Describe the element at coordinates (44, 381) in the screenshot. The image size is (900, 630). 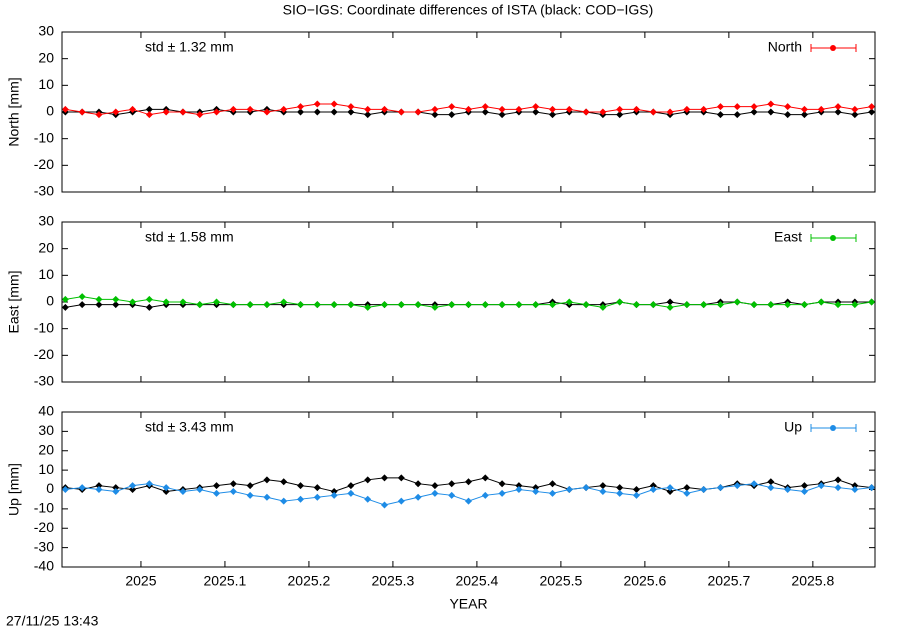
I see `y-tick-label: -30` at that location.